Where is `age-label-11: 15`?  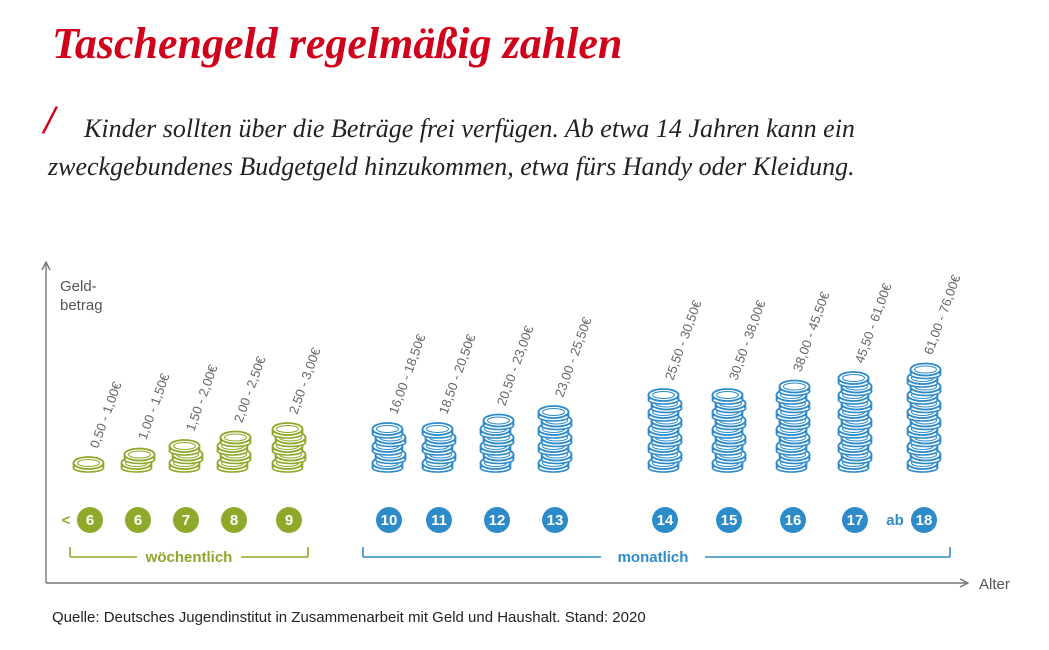 age-label-11: 15 is located at coordinates (729, 520).